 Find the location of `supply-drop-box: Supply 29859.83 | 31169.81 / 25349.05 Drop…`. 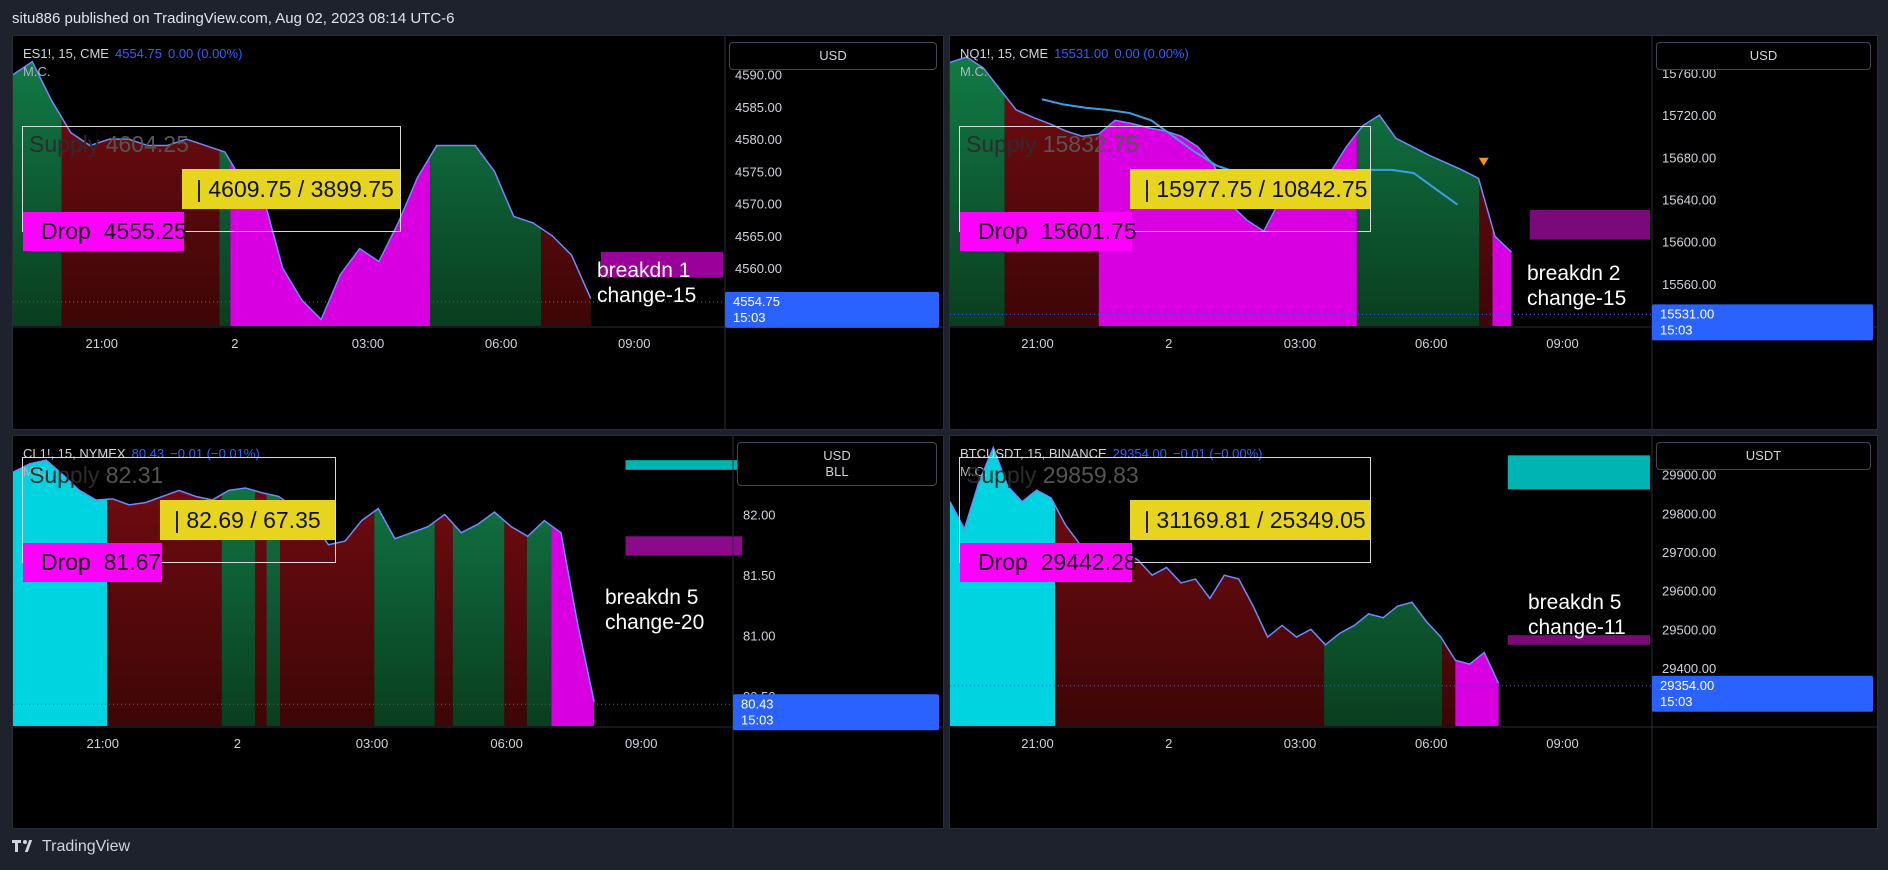

supply-drop-box: Supply 29859.83 | 31169.81 / 25349.05 Drop… is located at coordinates (1165, 519).